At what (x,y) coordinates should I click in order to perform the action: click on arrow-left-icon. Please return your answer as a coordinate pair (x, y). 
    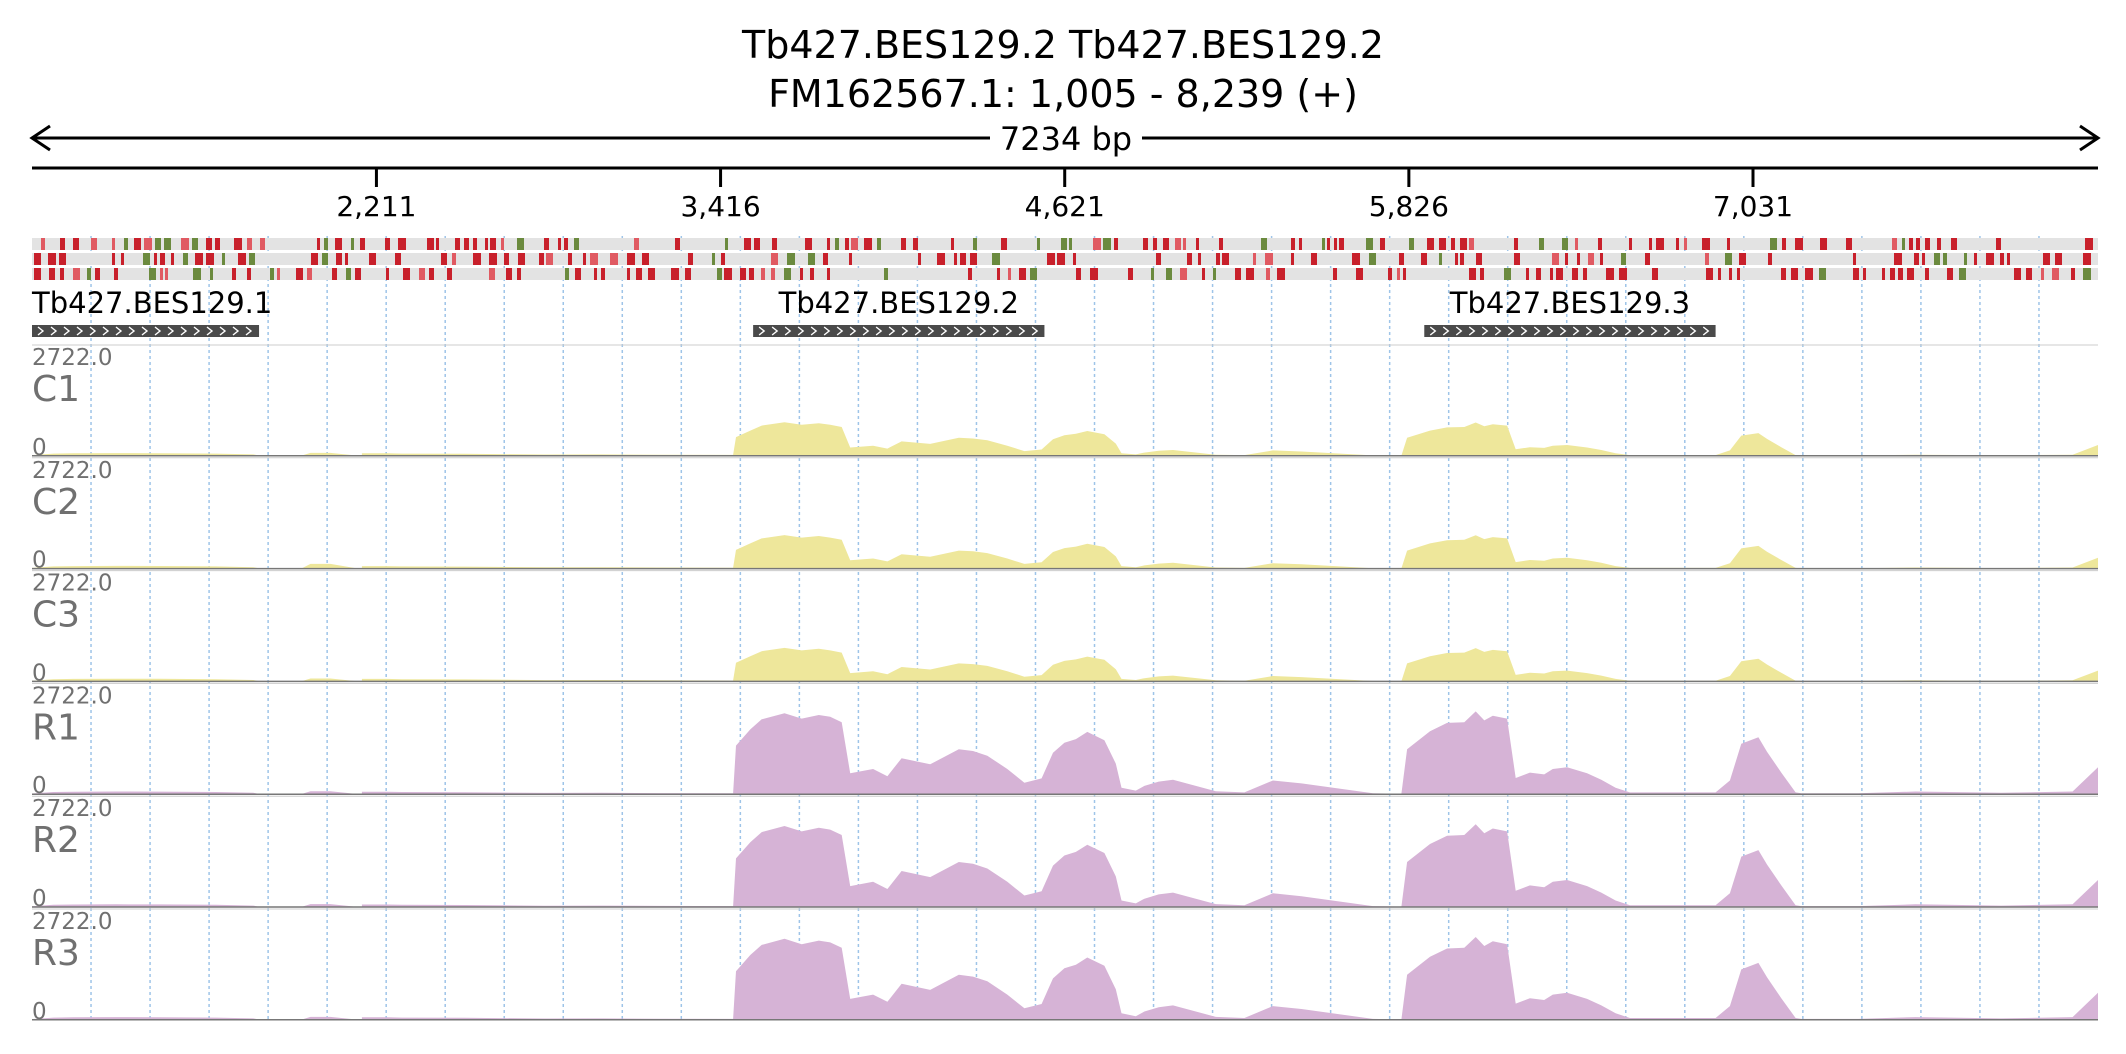
    Looking at the image, I should click on (40, 138).